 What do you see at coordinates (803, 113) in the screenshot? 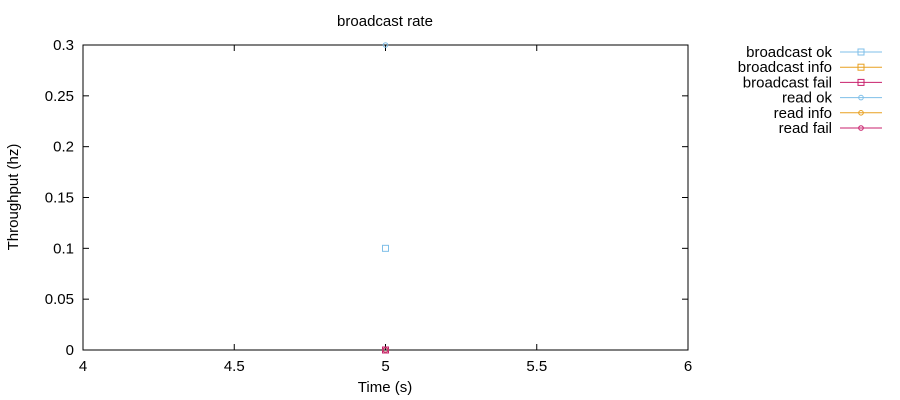
I see `legend-label-read-info: read info` at bounding box center [803, 113].